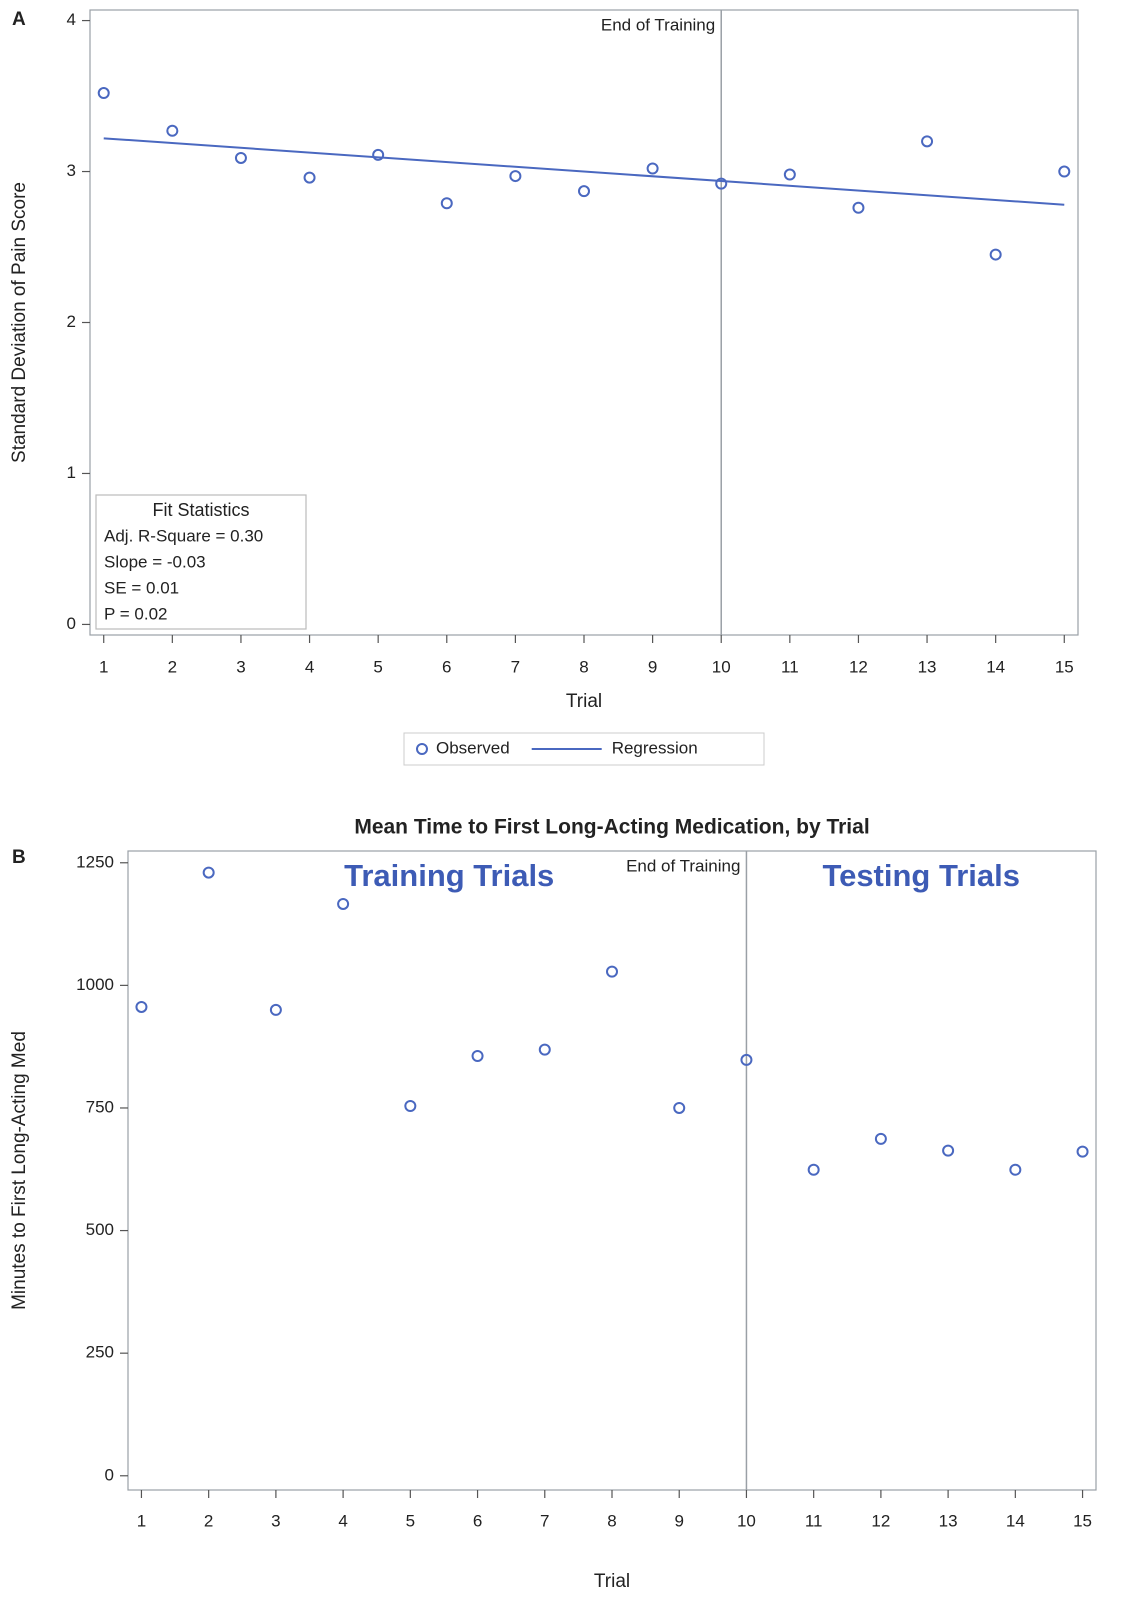 The width and height of the screenshot is (1124, 1611). Describe the element at coordinates (100, 1106) in the screenshot. I see `y-tick-label: 750` at that location.